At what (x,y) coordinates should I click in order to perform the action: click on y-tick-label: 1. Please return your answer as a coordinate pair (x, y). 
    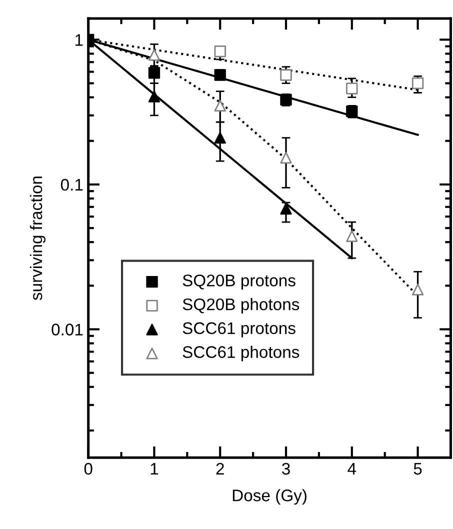
    Looking at the image, I should click on (79, 40).